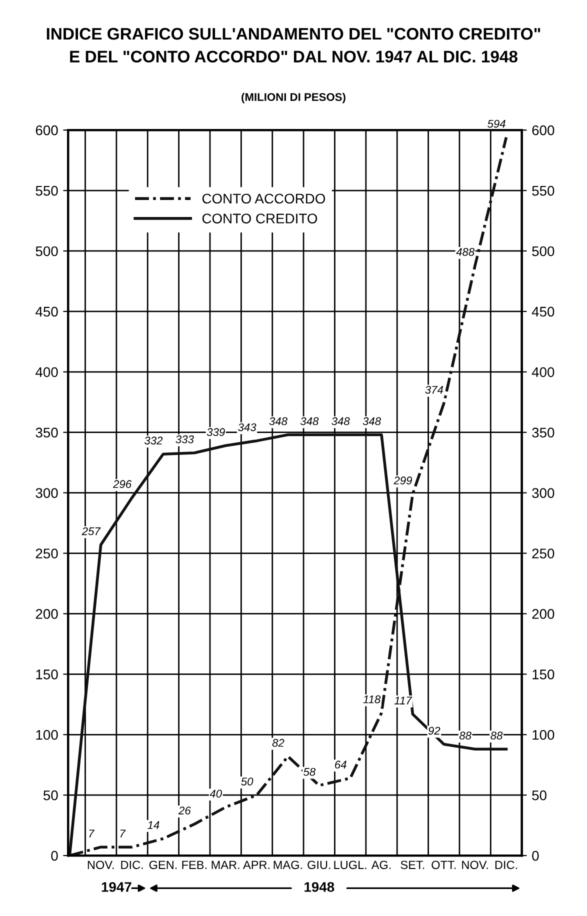  I want to click on y-tick-label: 150, so click(47, 675).